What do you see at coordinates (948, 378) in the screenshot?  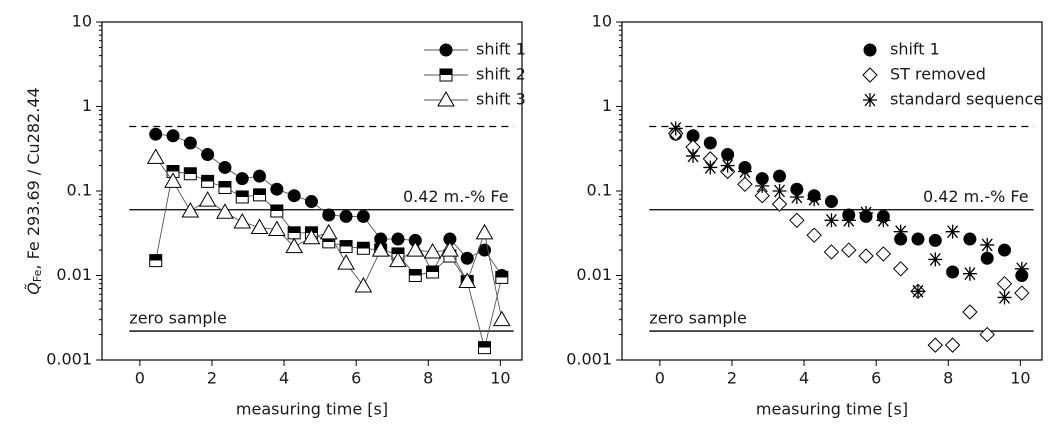 I see `x-tick-label: 8` at bounding box center [948, 378].